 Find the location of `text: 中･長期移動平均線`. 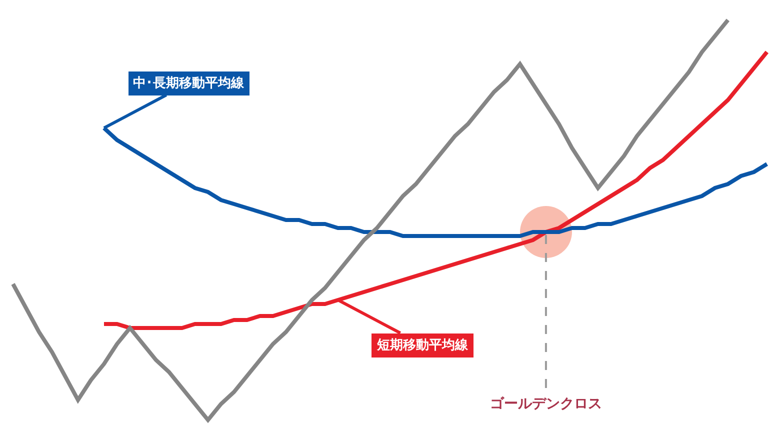

text: 中･長期移動平均線 is located at coordinates (189, 83).